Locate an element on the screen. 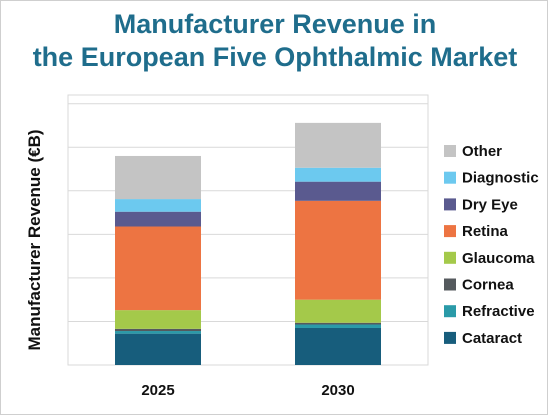 The width and height of the screenshot is (550, 417). chart-title-line-2: the European Five Ophthalmic Market is located at coordinates (275, 57).